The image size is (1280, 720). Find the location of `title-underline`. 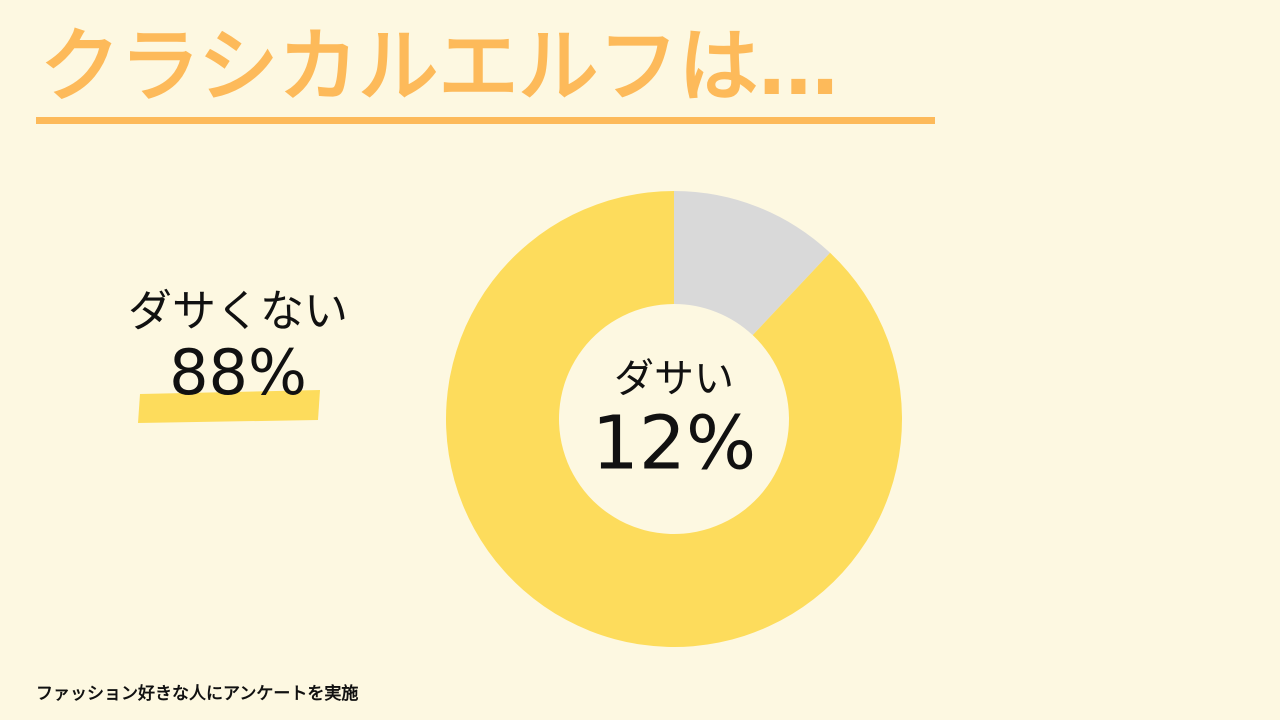

title-underline is located at coordinates (485, 120).